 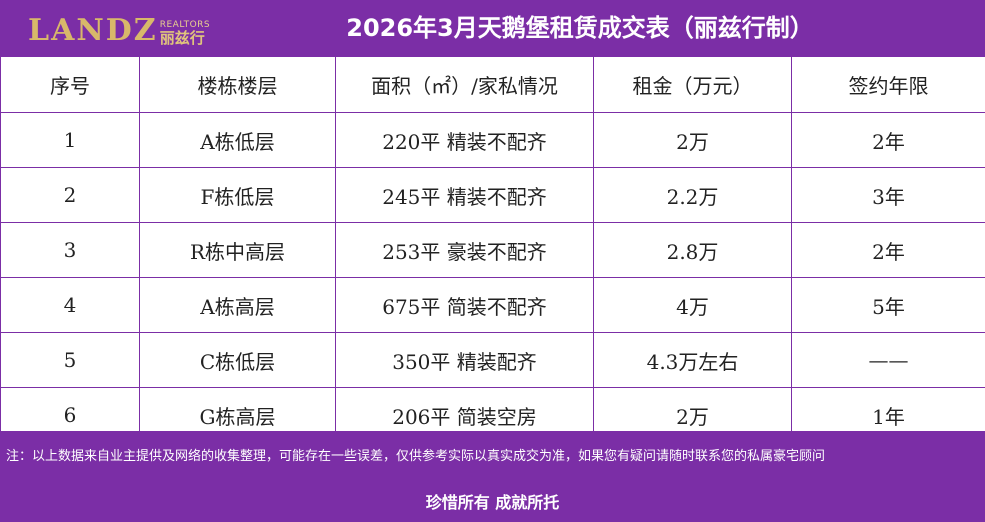 What do you see at coordinates (888, 305) in the screenshot?
I see `cell-lease-term: 5年` at bounding box center [888, 305].